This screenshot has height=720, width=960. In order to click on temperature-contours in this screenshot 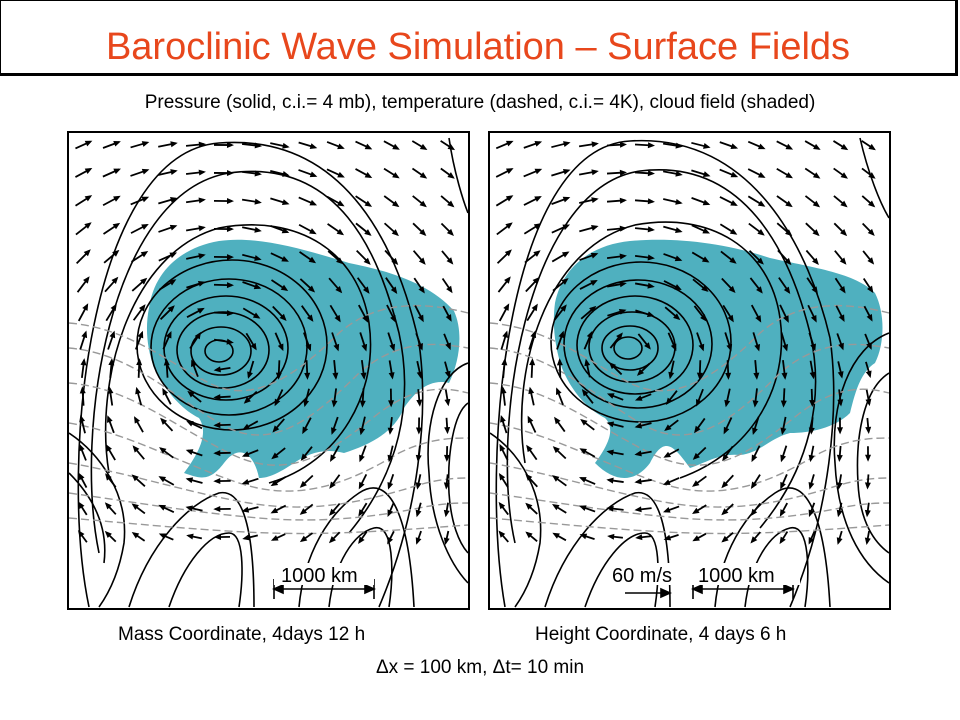, I will do `click(268, 419)`.